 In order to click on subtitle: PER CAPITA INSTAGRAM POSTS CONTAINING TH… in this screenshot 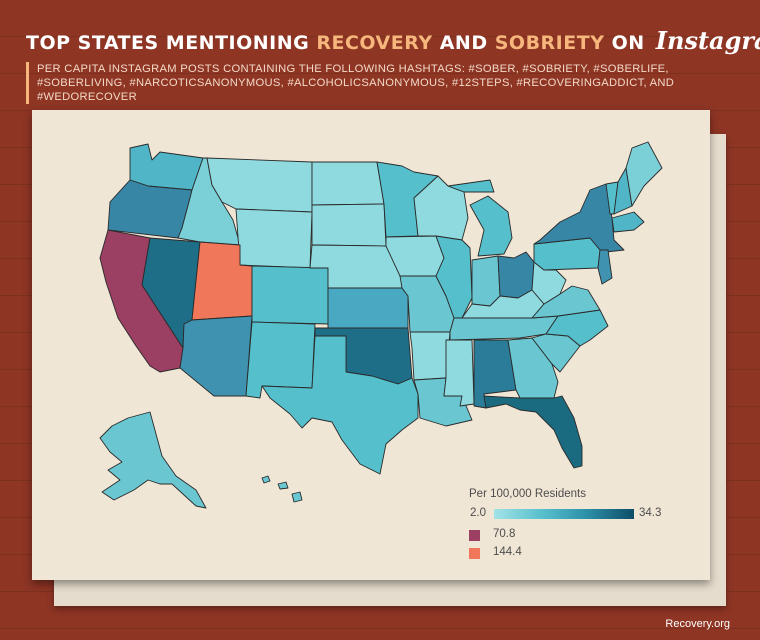, I will do `click(381, 83)`.